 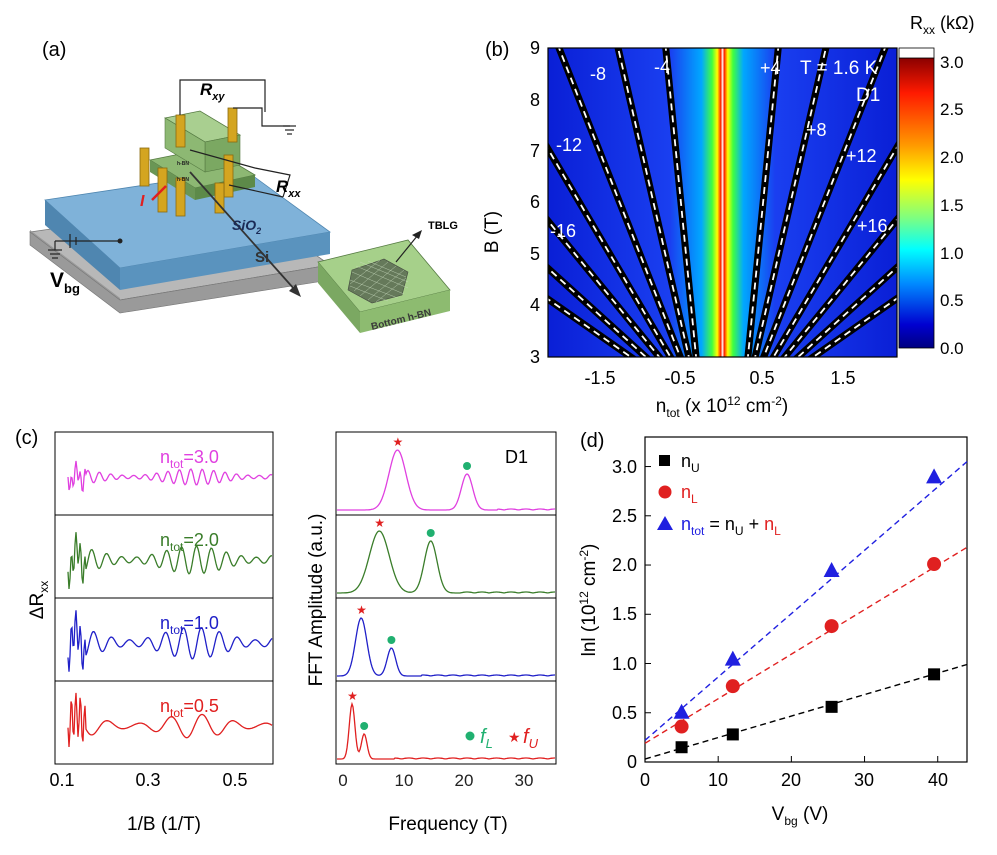 What do you see at coordinates (645, 780) in the screenshot?
I see `d-x-tick-label: 0` at bounding box center [645, 780].